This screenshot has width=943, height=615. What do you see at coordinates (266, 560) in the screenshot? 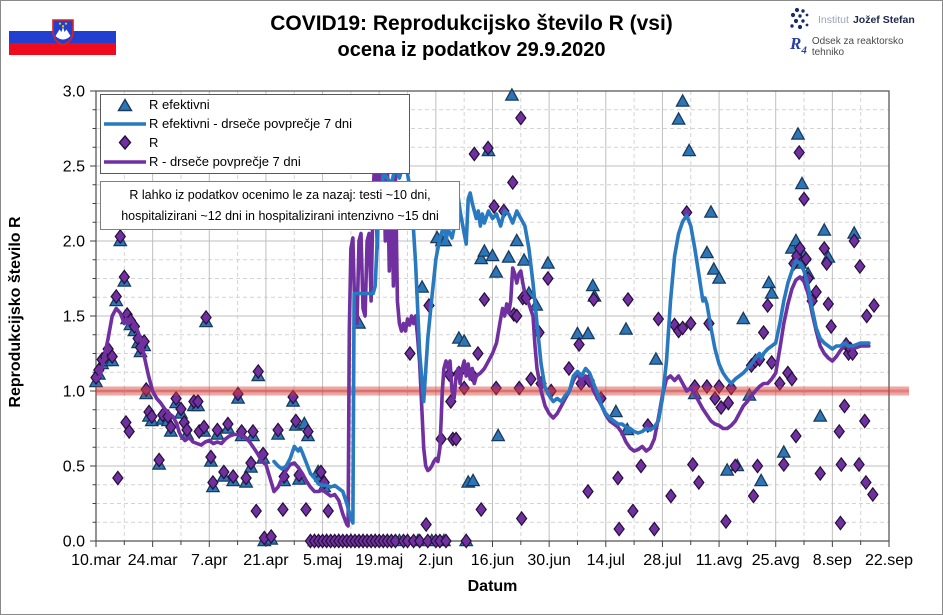
I see `x-tick-label: 21.apr` at bounding box center [266, 560].